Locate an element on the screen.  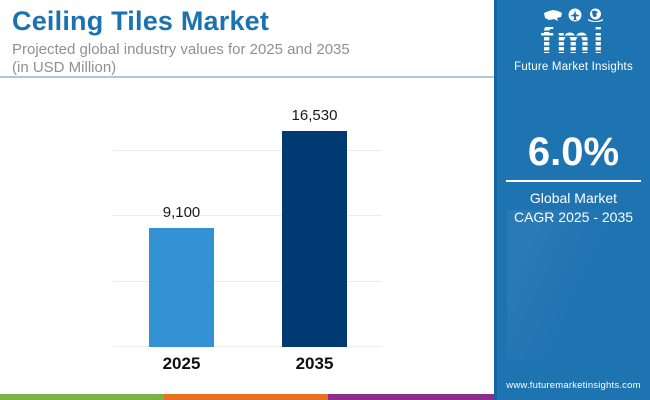
usa-map-icon is located at coordinates (553, 15).